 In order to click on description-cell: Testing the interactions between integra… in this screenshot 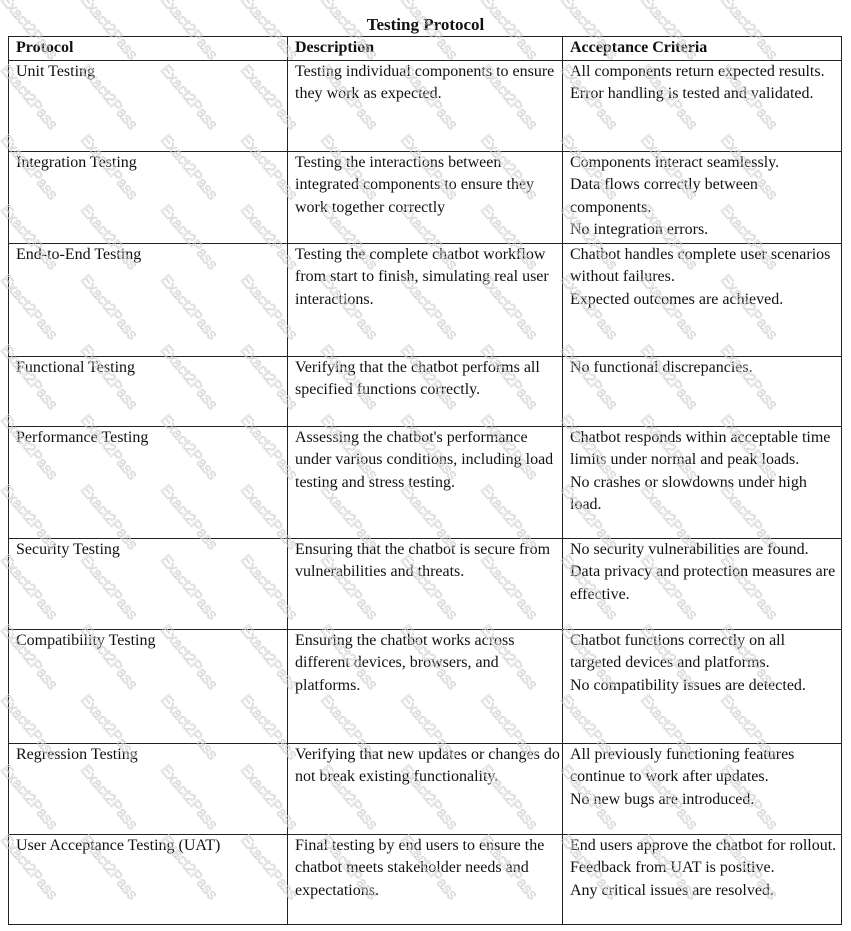, I will do `click(425, 197)`.